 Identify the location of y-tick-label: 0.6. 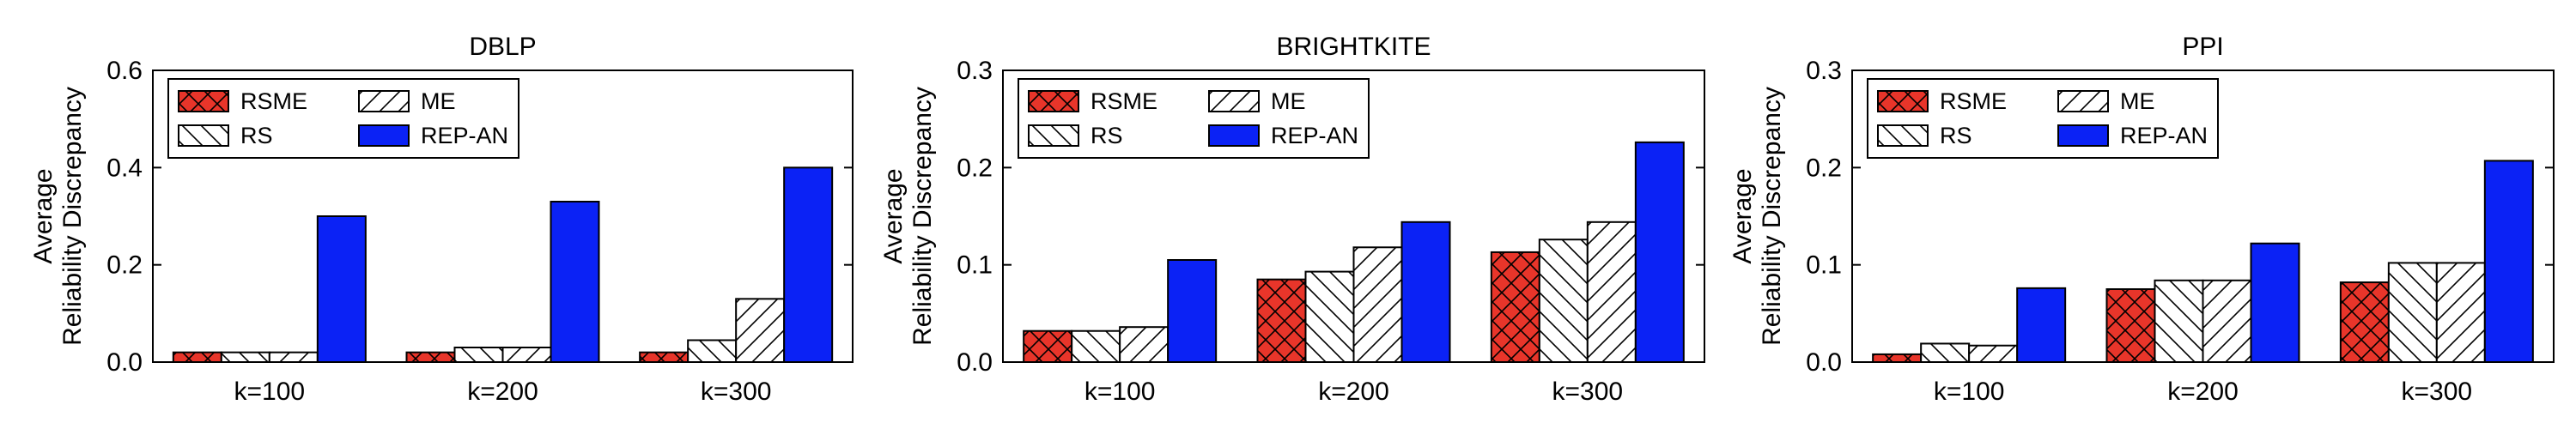
(124, 71).